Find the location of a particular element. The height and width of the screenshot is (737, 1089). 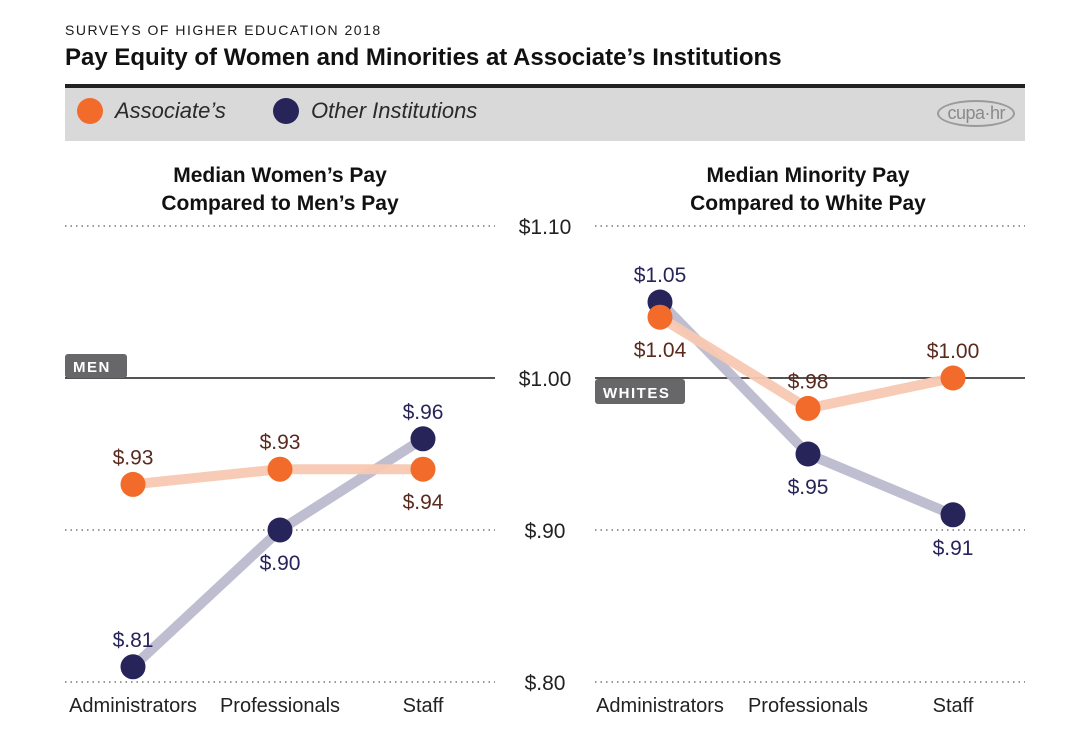

legend-item-associates: Associate’s is located at coordinates (151, 111).